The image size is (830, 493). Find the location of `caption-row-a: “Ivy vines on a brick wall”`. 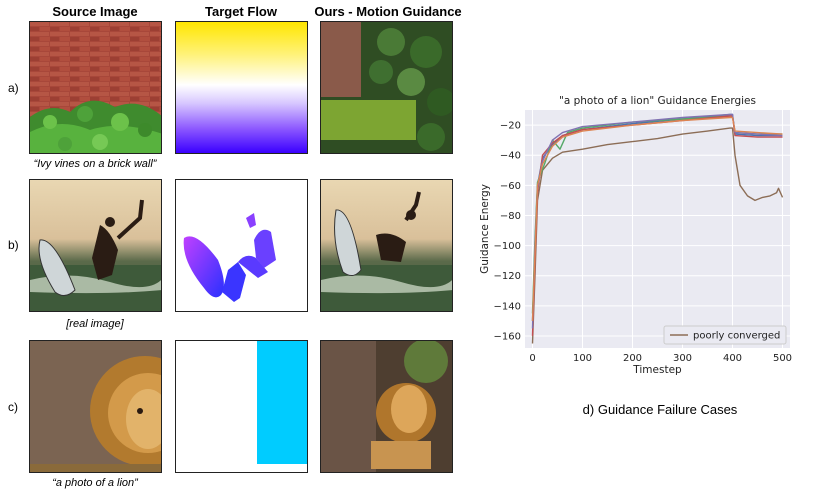

caption-row-a: “Ivy vines on a brick wall” is located at coordinates (95, 164).